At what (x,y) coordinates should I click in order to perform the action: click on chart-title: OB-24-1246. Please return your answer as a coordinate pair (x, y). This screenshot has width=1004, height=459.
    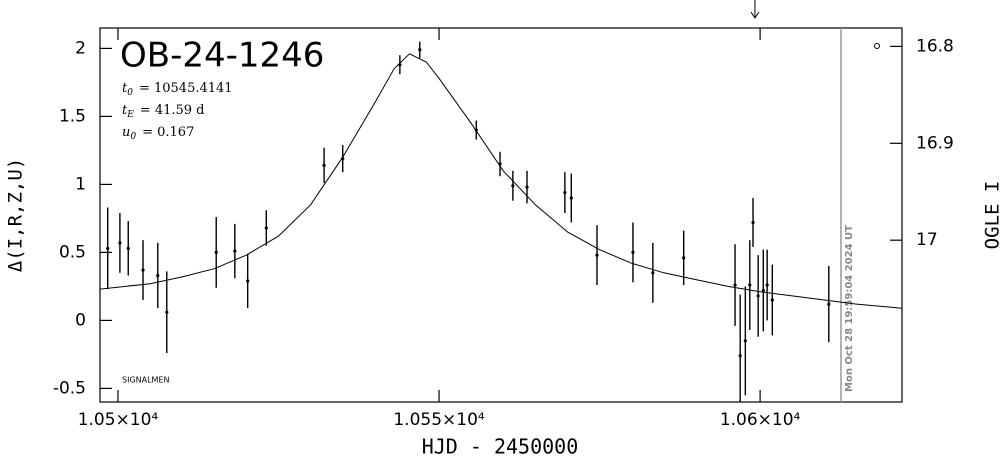
    Looking at the image, I should click on (222, 56).